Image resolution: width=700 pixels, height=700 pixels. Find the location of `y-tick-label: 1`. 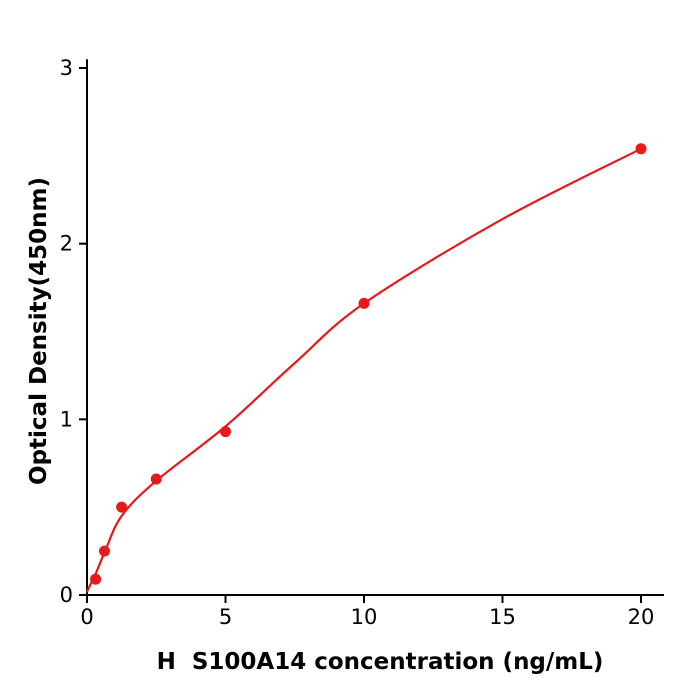

y-tick-label: 1 is located at coordinates (66, 419).